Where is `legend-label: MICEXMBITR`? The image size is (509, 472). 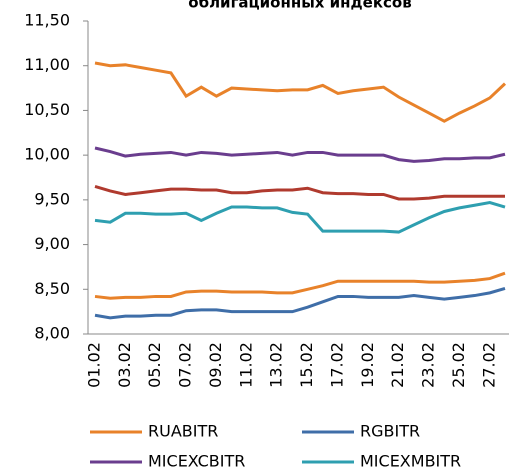
legend-label: MICEXMBITR is located at coordinates (410, 461).